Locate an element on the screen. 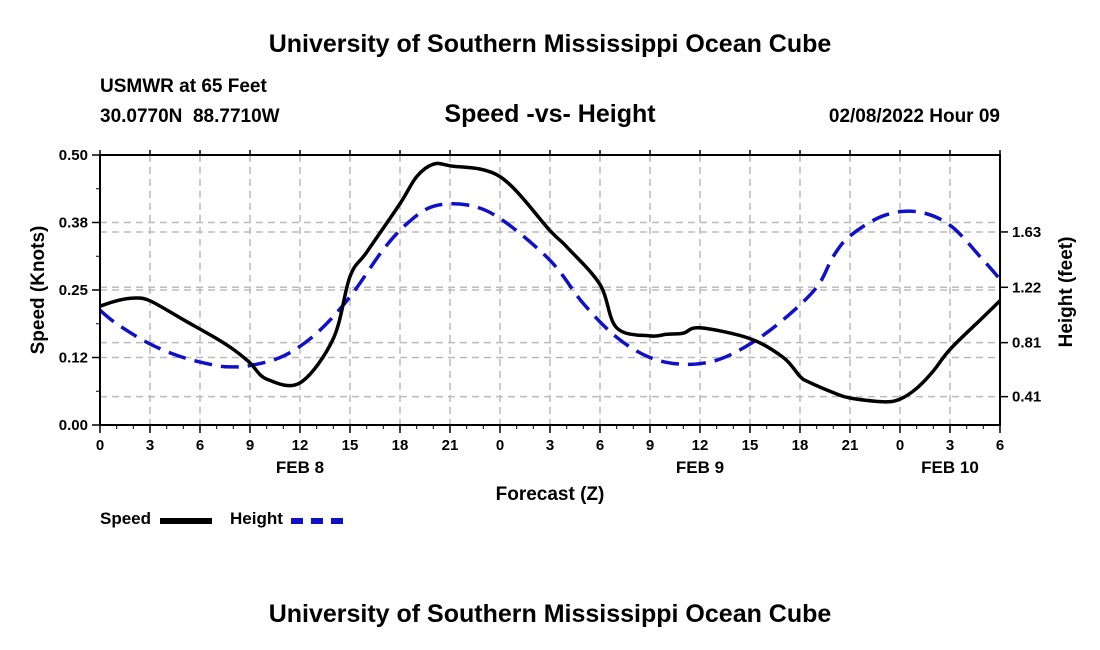 The width and height of the screenshot is (1100, 650). y-left-tick-label: 0.00 is located at coordinates (73, 425).